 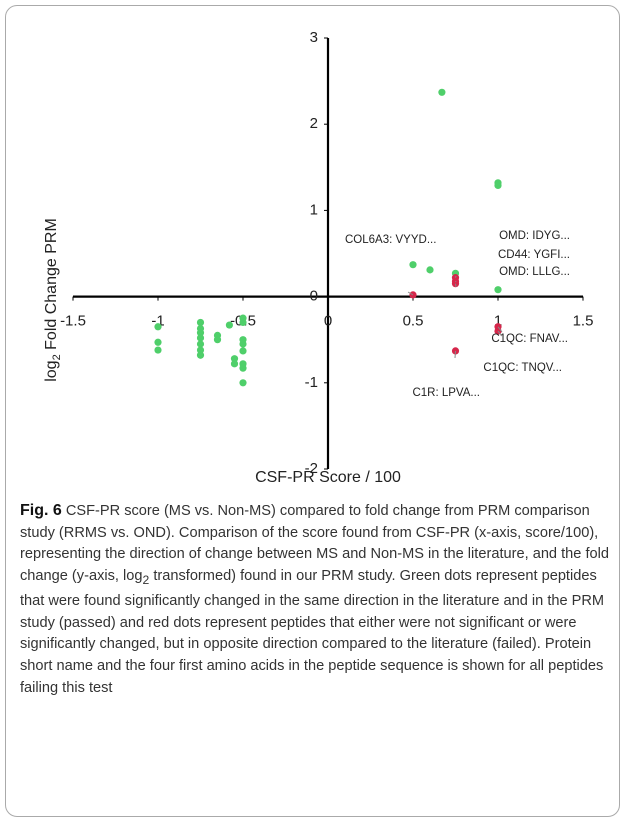 I want to click on y-label-part: Fold Change PRM, so click(x=51, y=286).